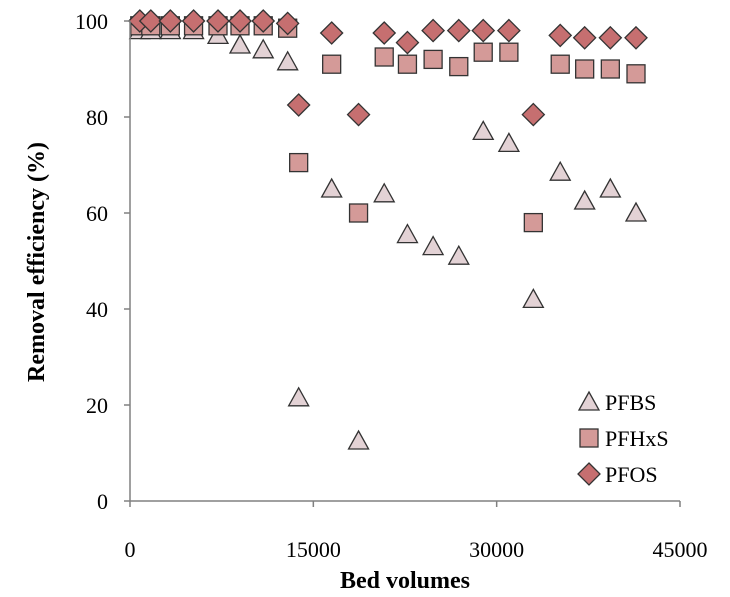  I want to click on y-tick-label: 0, so click(102, 501).